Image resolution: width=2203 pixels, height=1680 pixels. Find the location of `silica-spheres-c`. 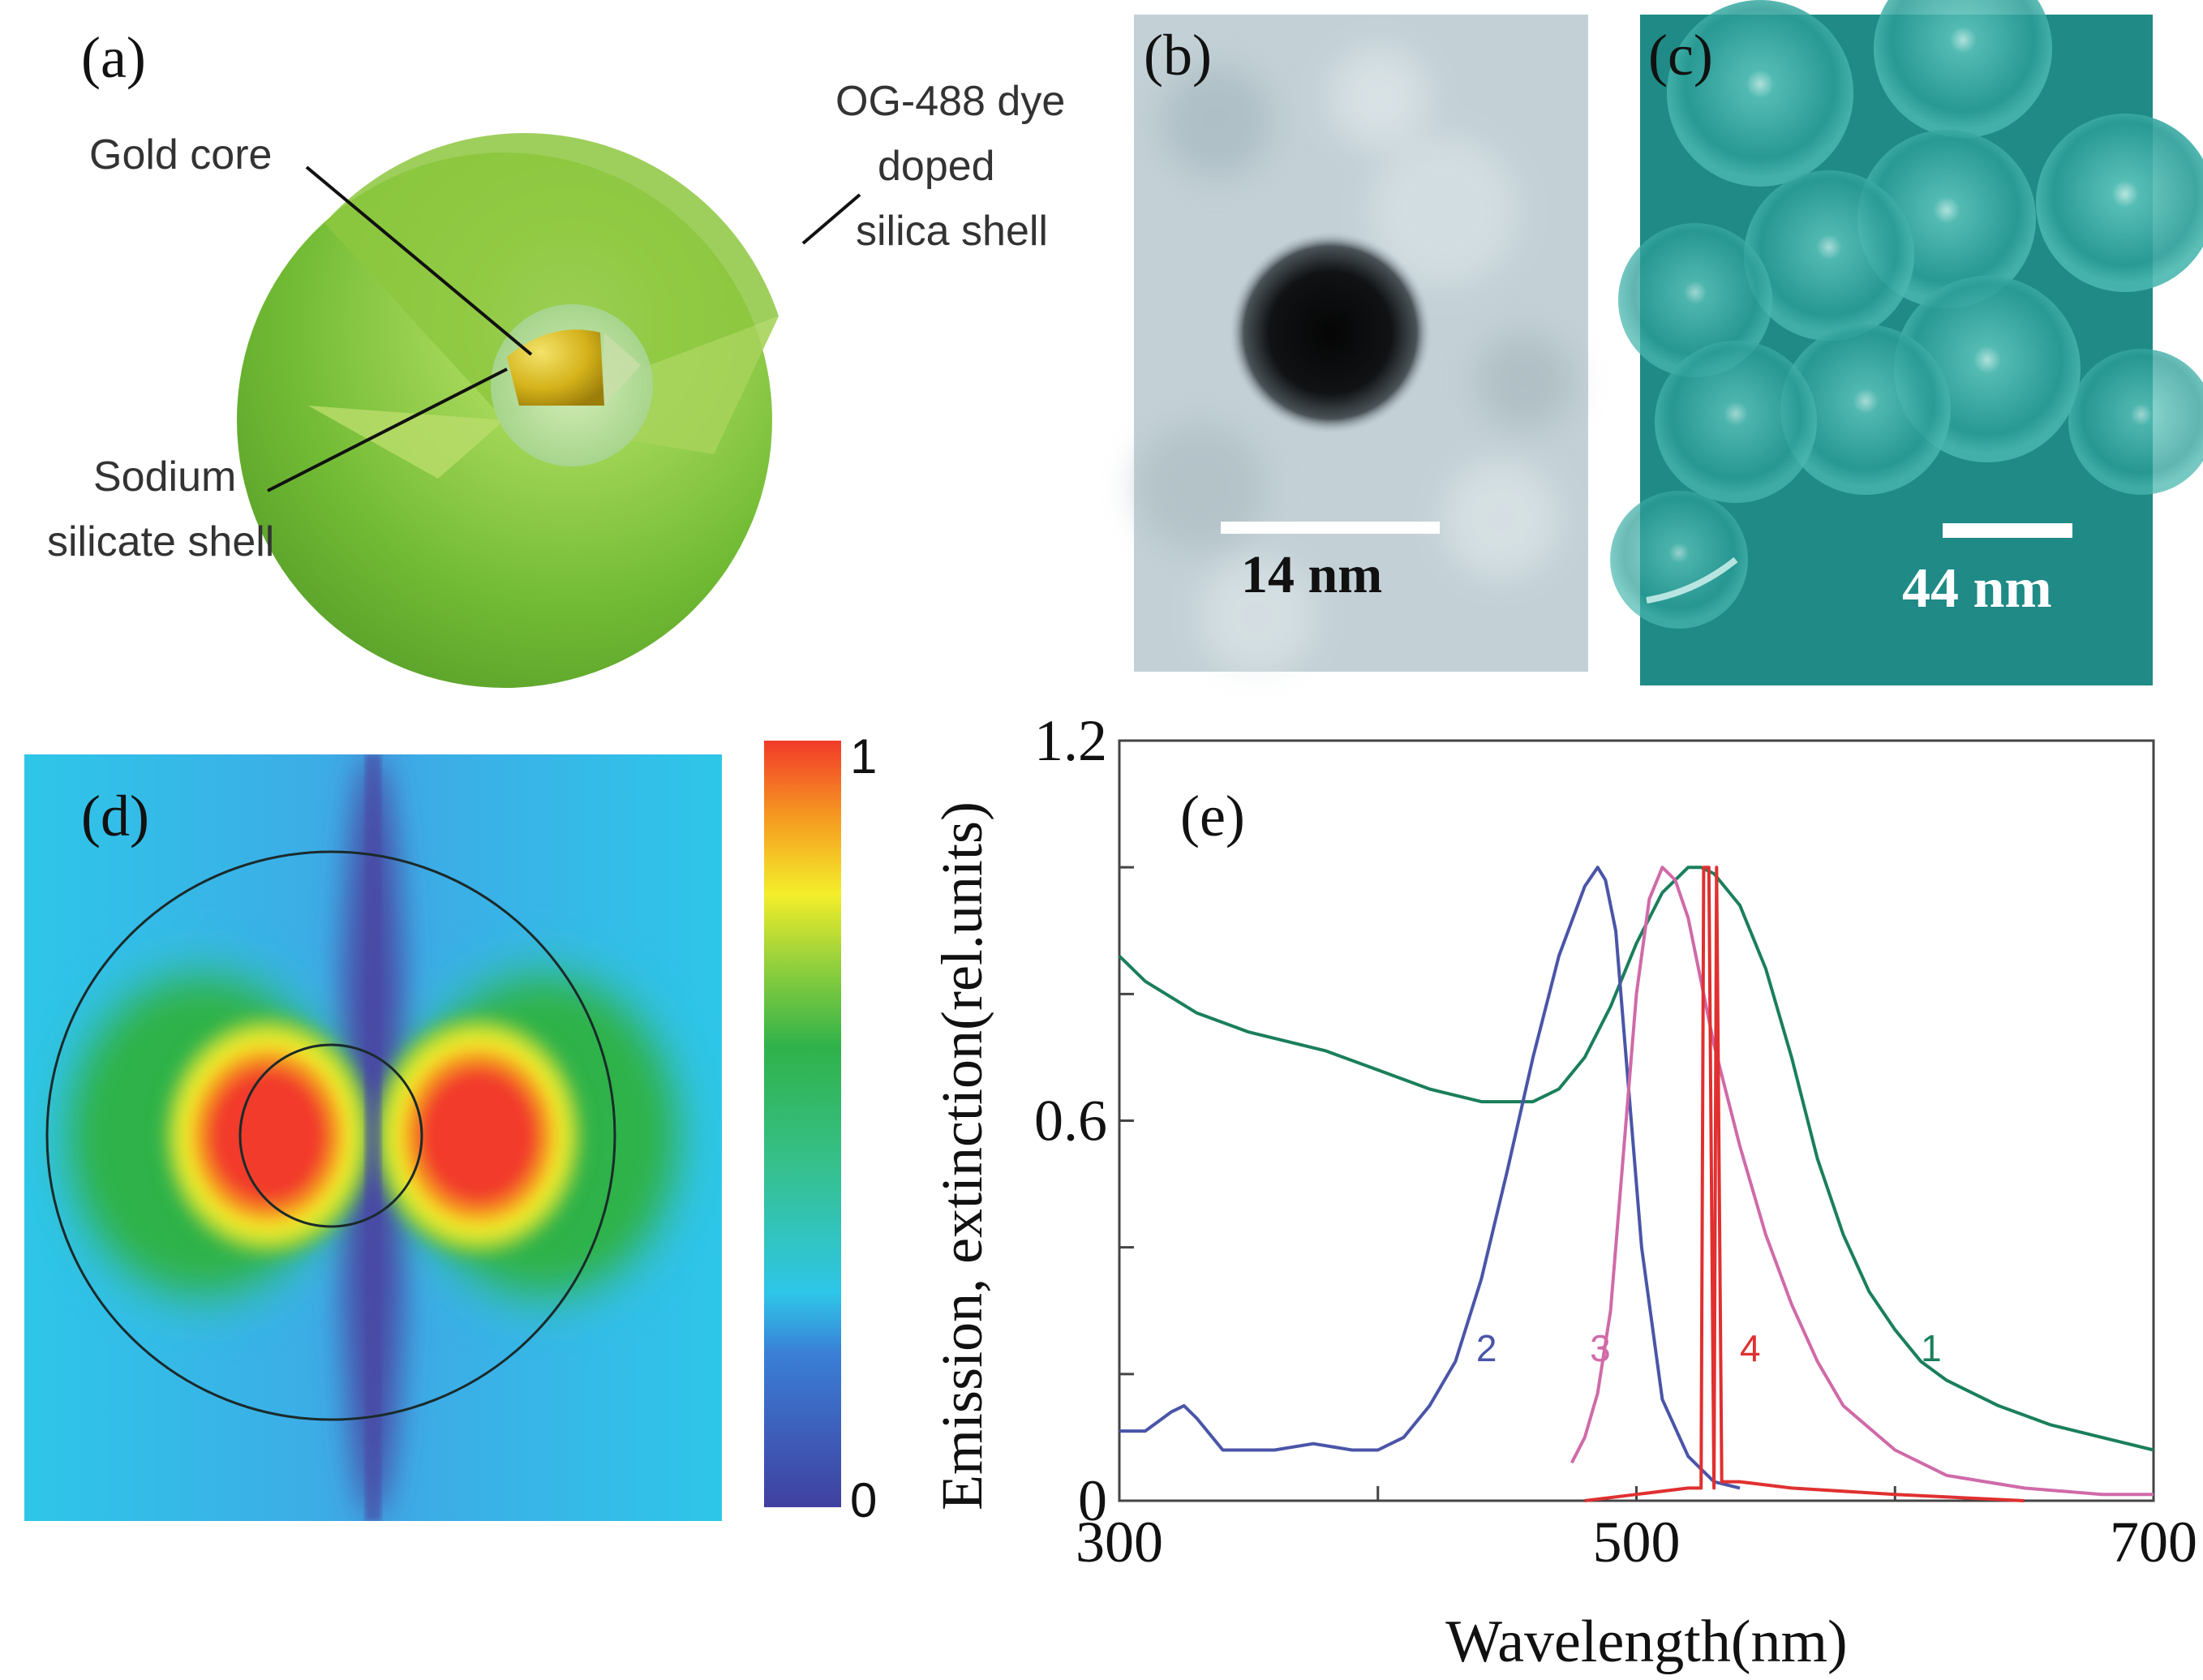

silica-spheres-c is located at coordinates (1907, 315).